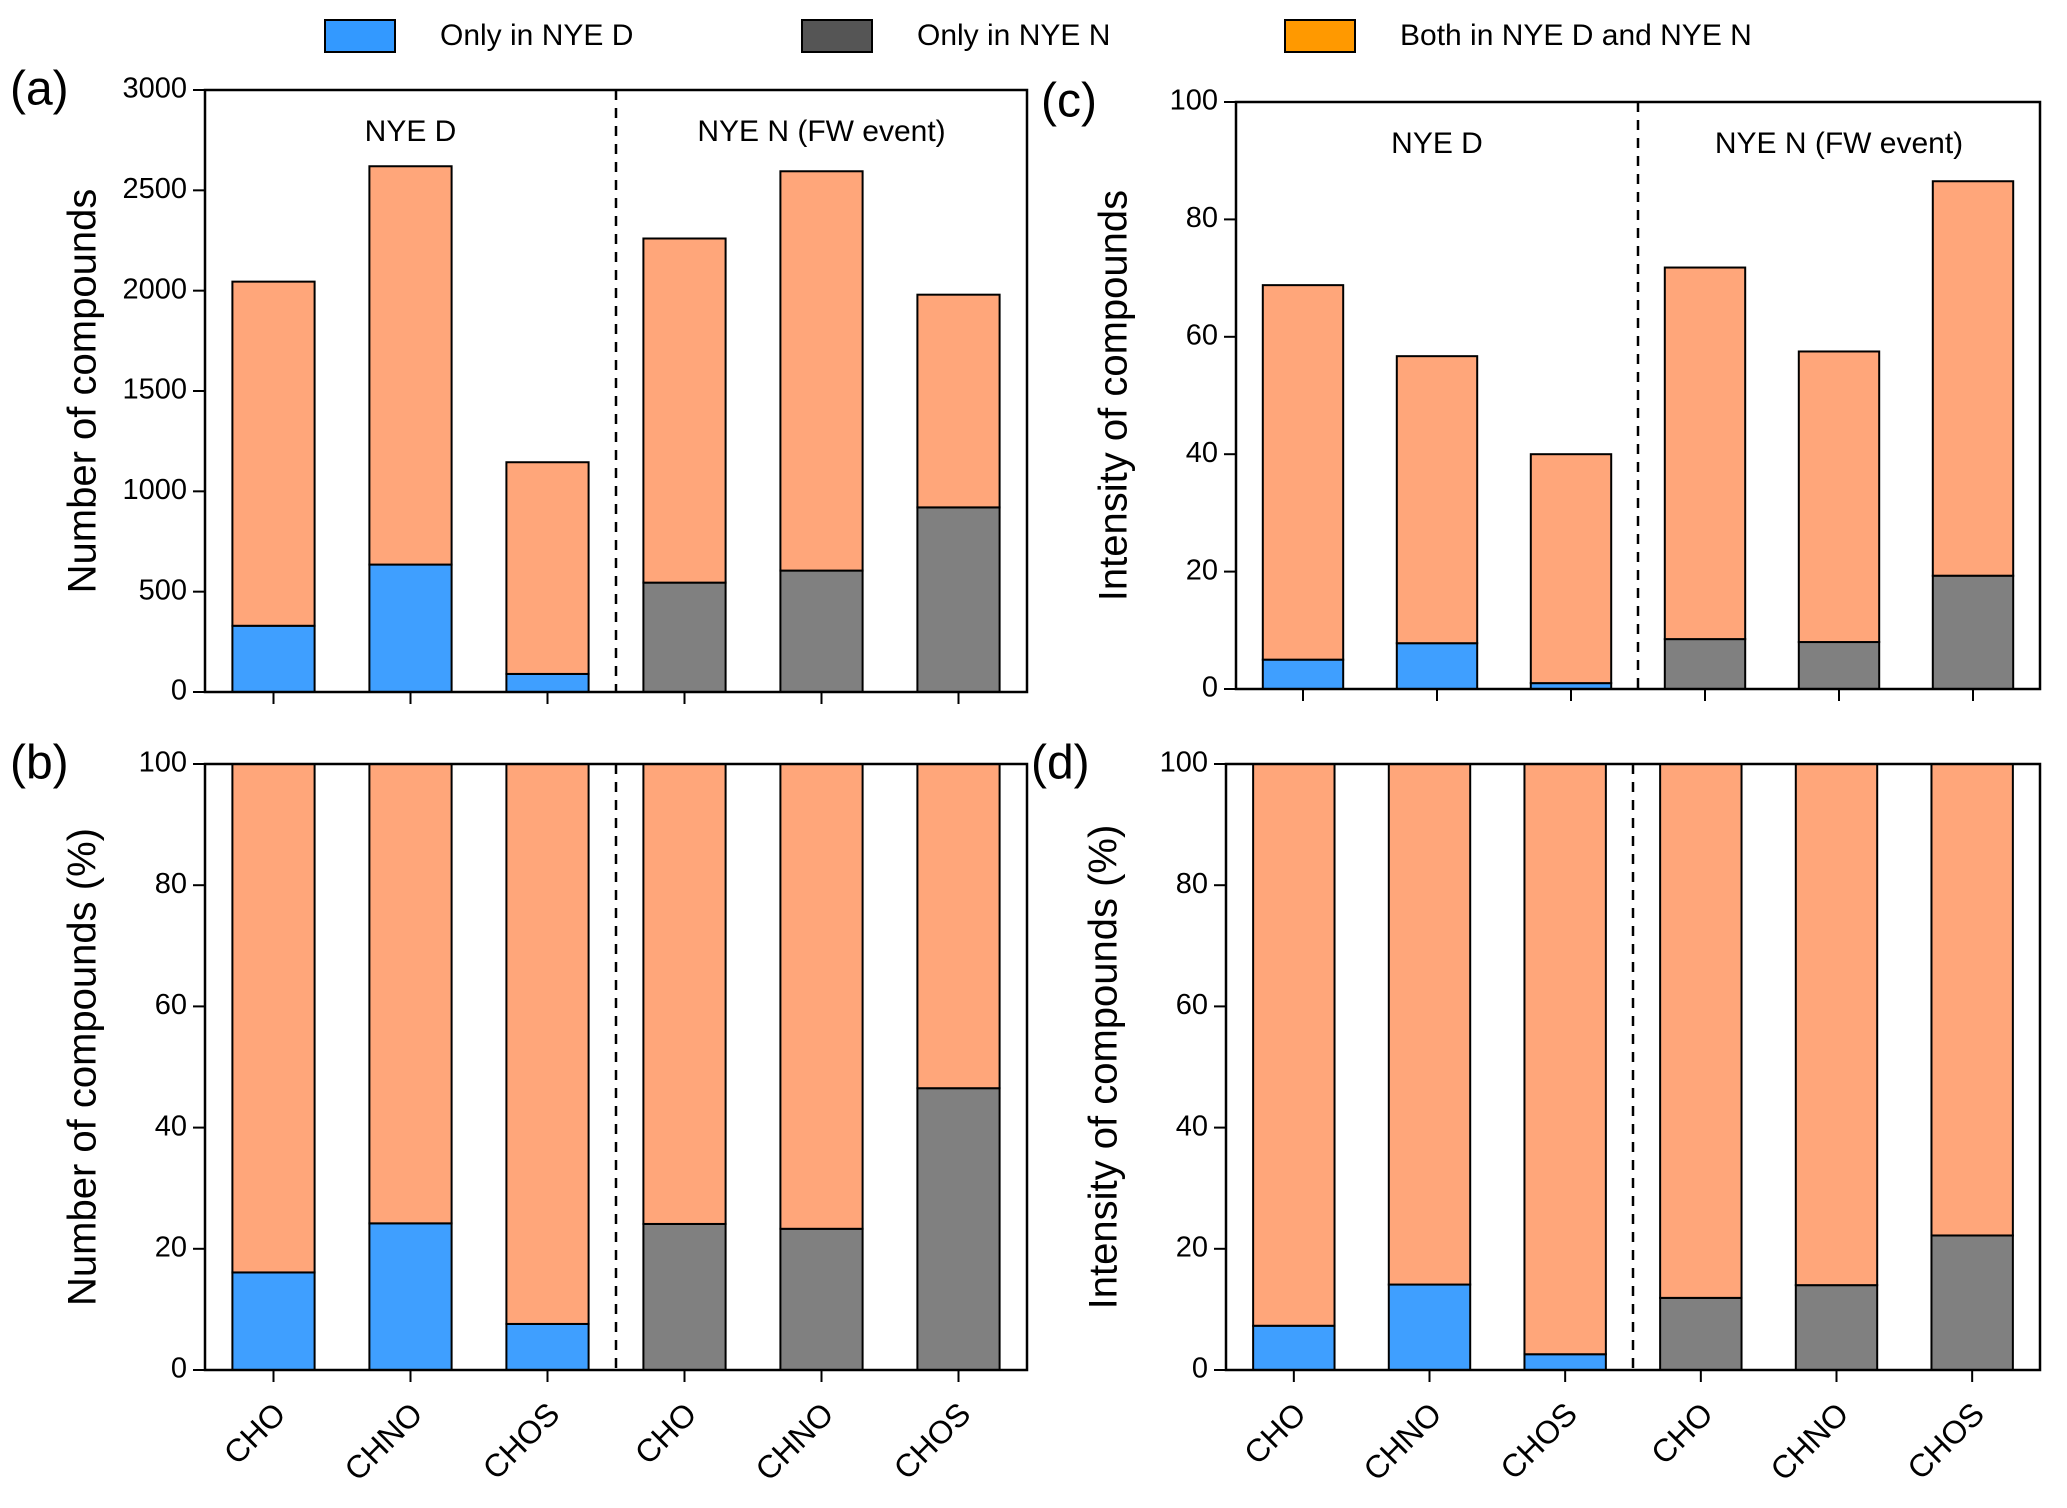 The image size is (2067, 1508). What do you see at coordinates (154, 289) in the screenshot?
I see `y-tick-label: 2000` at bounding box center [154, 289].